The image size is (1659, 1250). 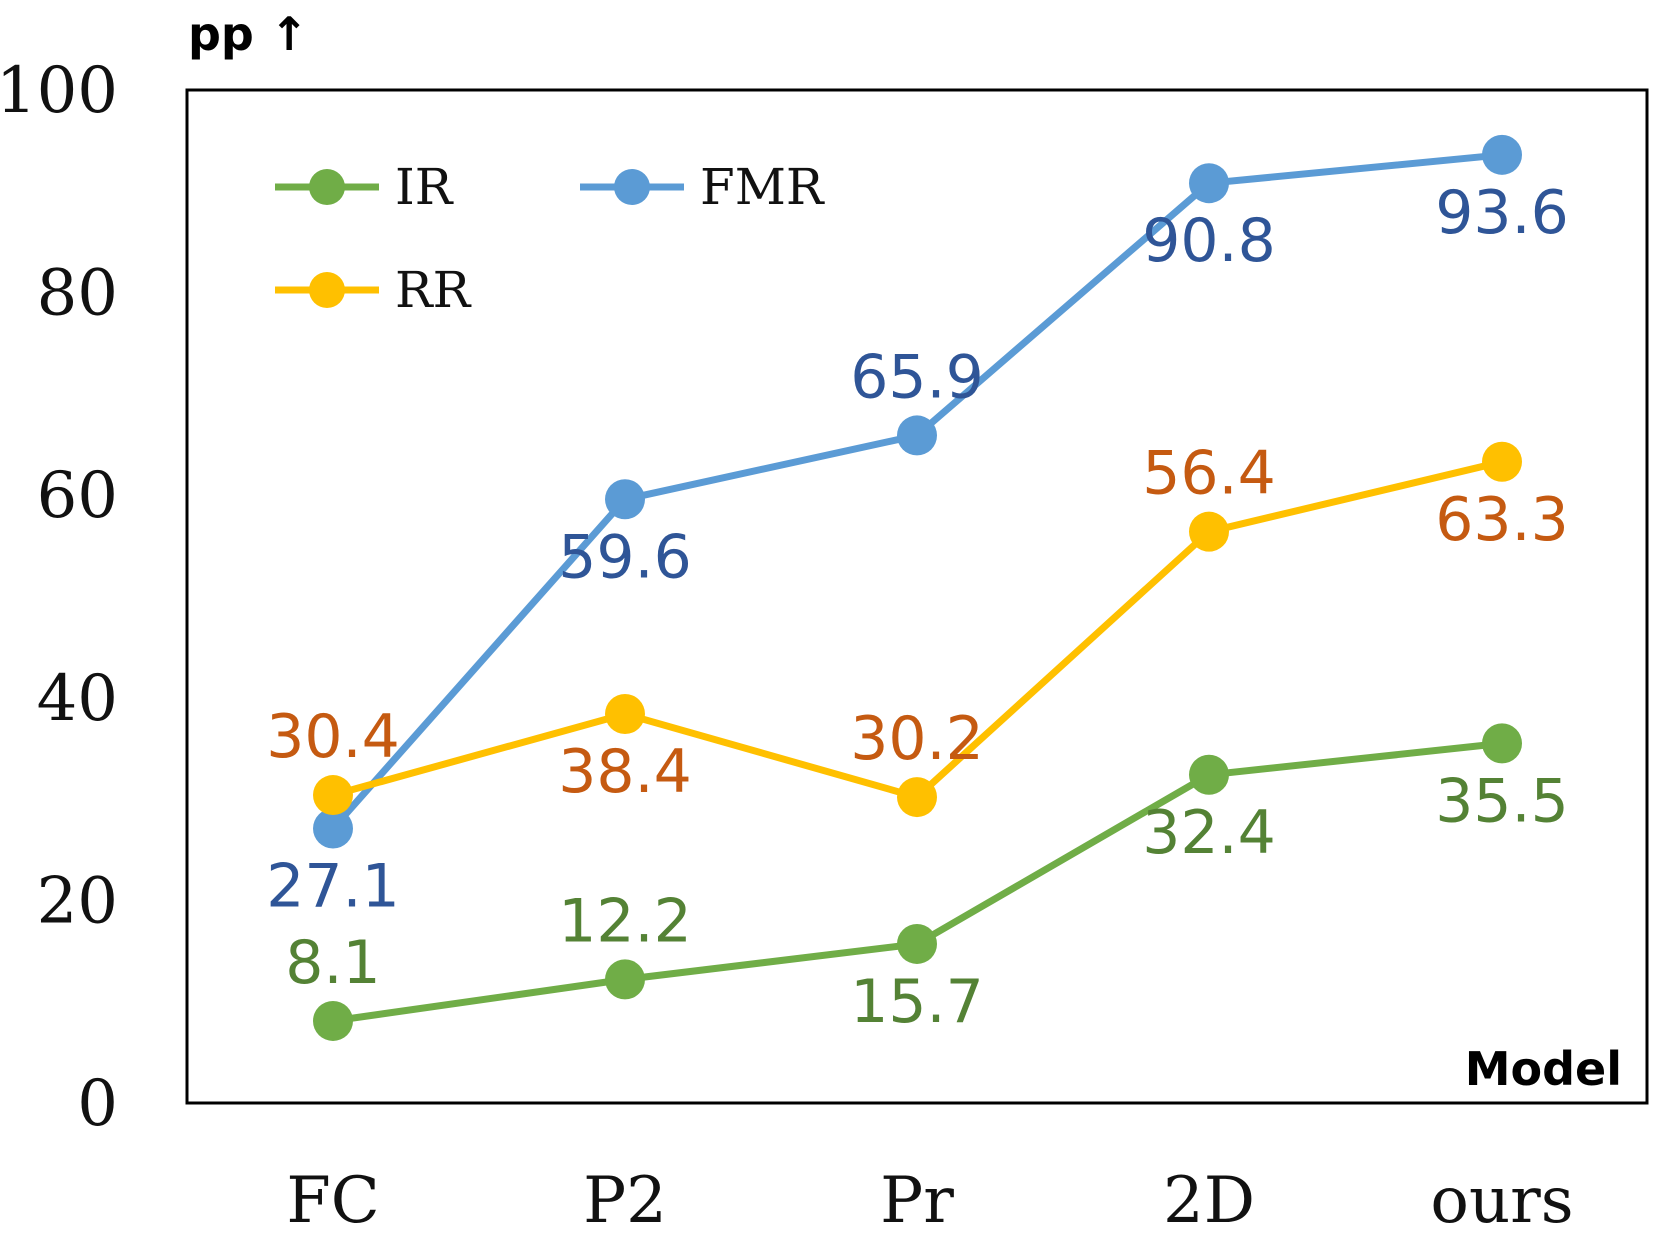 What do you see at coordinates (625, 979) in the screenshot?
I see `data-point-ir-P2` at bounding box center [625, 979].